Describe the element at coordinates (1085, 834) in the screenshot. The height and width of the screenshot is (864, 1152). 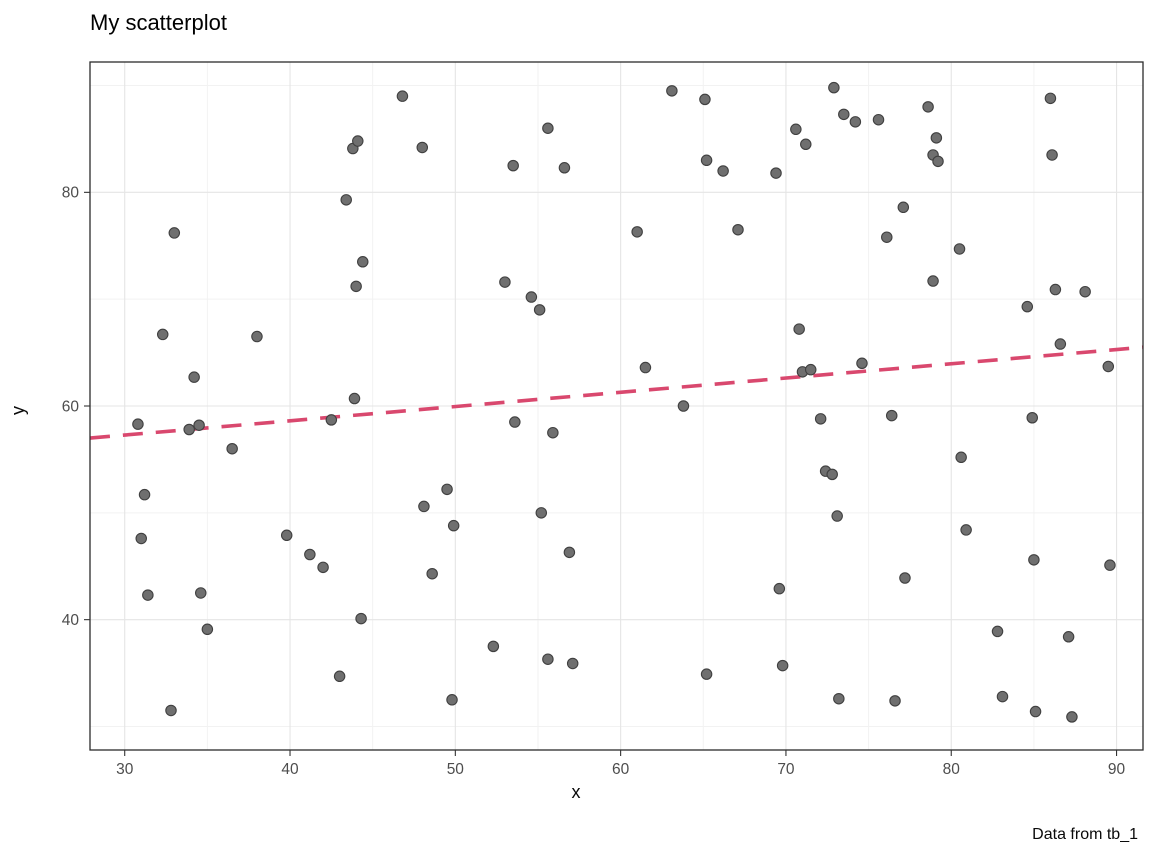
I see `chart-caption: Data from tb_1` at that location.